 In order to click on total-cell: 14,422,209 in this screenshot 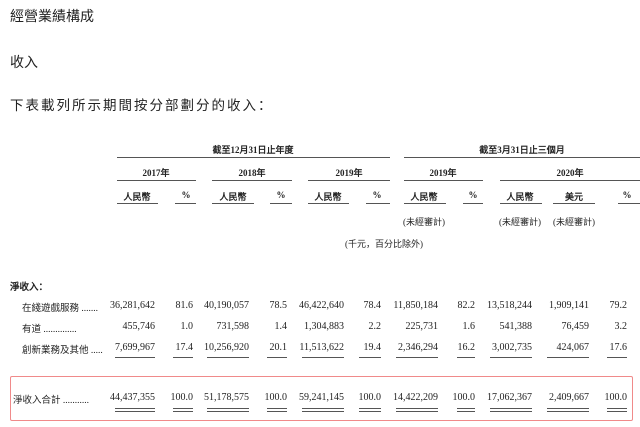, I will do `click(415, 397)`.